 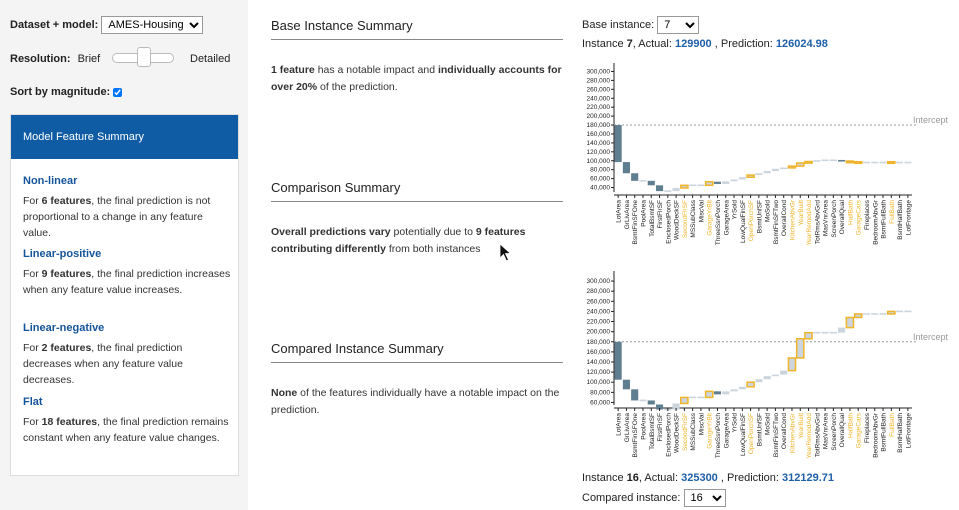 What do you see at coordinates (826, 431) in the screenshot?
I see `x-tick-label: MasVnrArea` at bounding box center [826, 431].